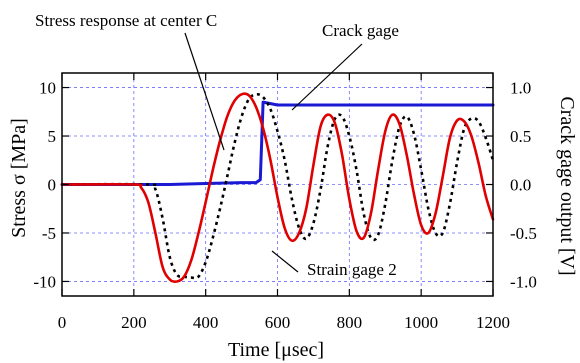 This screenshot has height=363, width=580. Describe the element at coordinates (206, 322) in the screenshot. I see `x-tick-label: 400` at that location.